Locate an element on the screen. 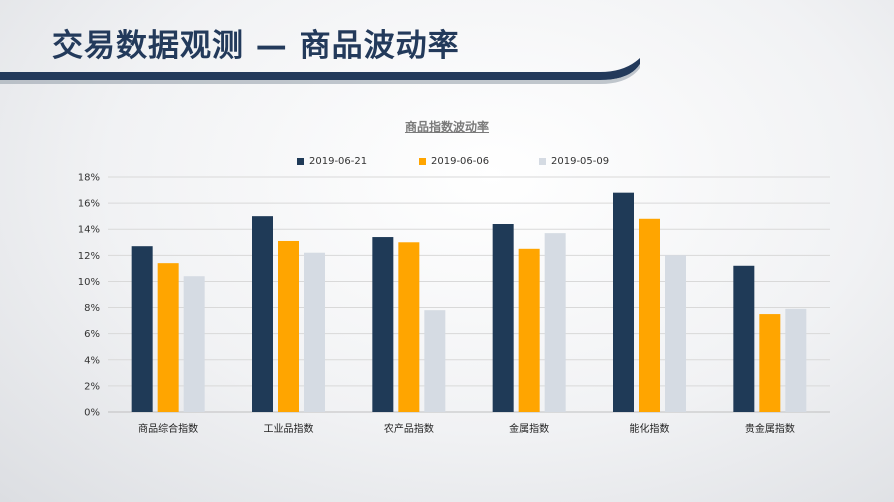  y-tick-label: 2% is located at coordinates (92, 386).